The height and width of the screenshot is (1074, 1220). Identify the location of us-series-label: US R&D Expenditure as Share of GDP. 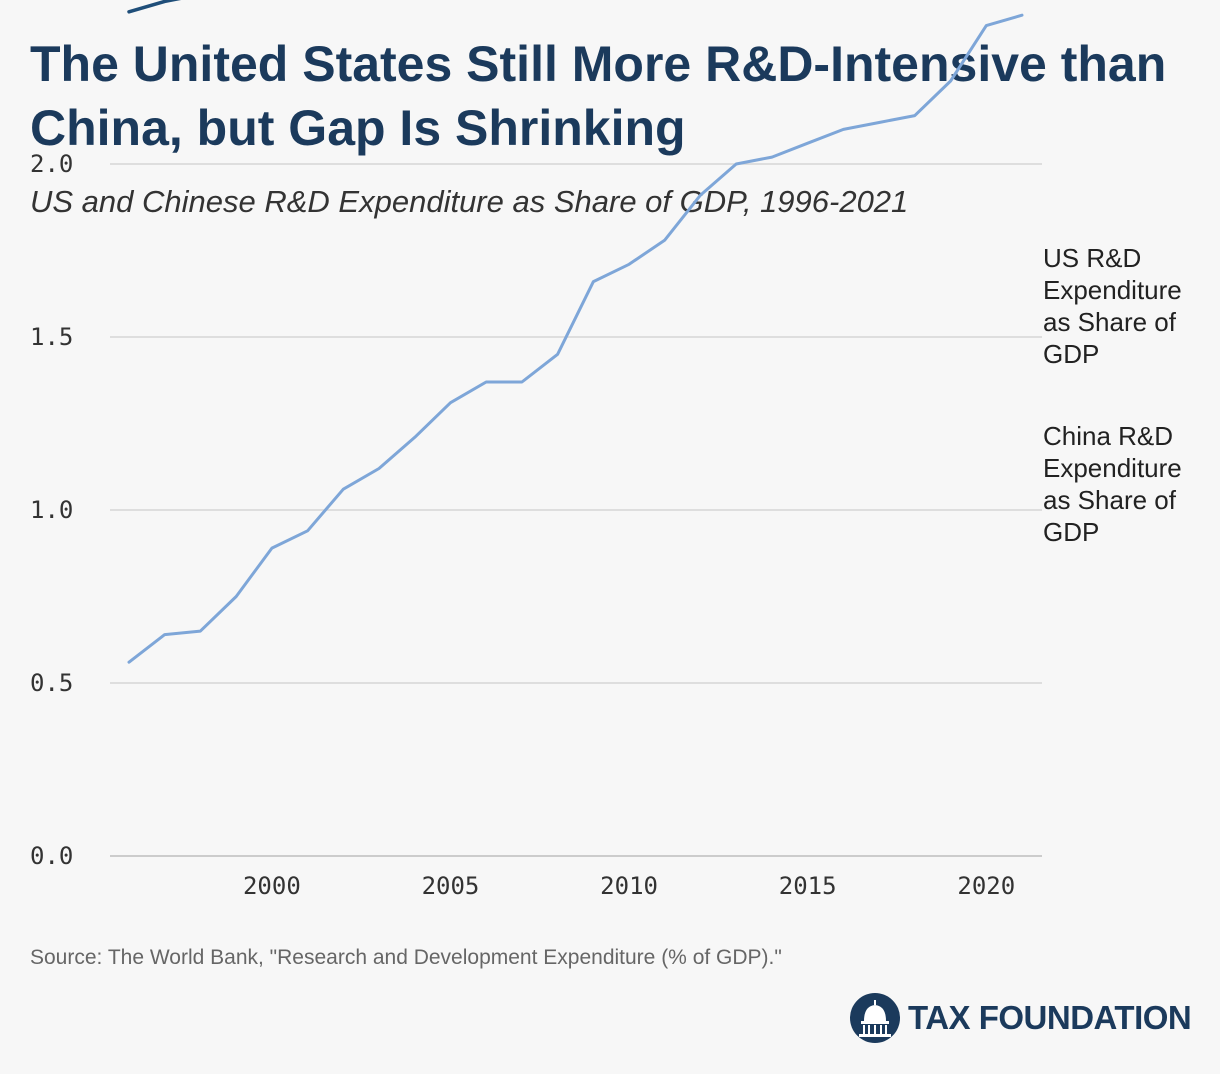
(1112, 306).